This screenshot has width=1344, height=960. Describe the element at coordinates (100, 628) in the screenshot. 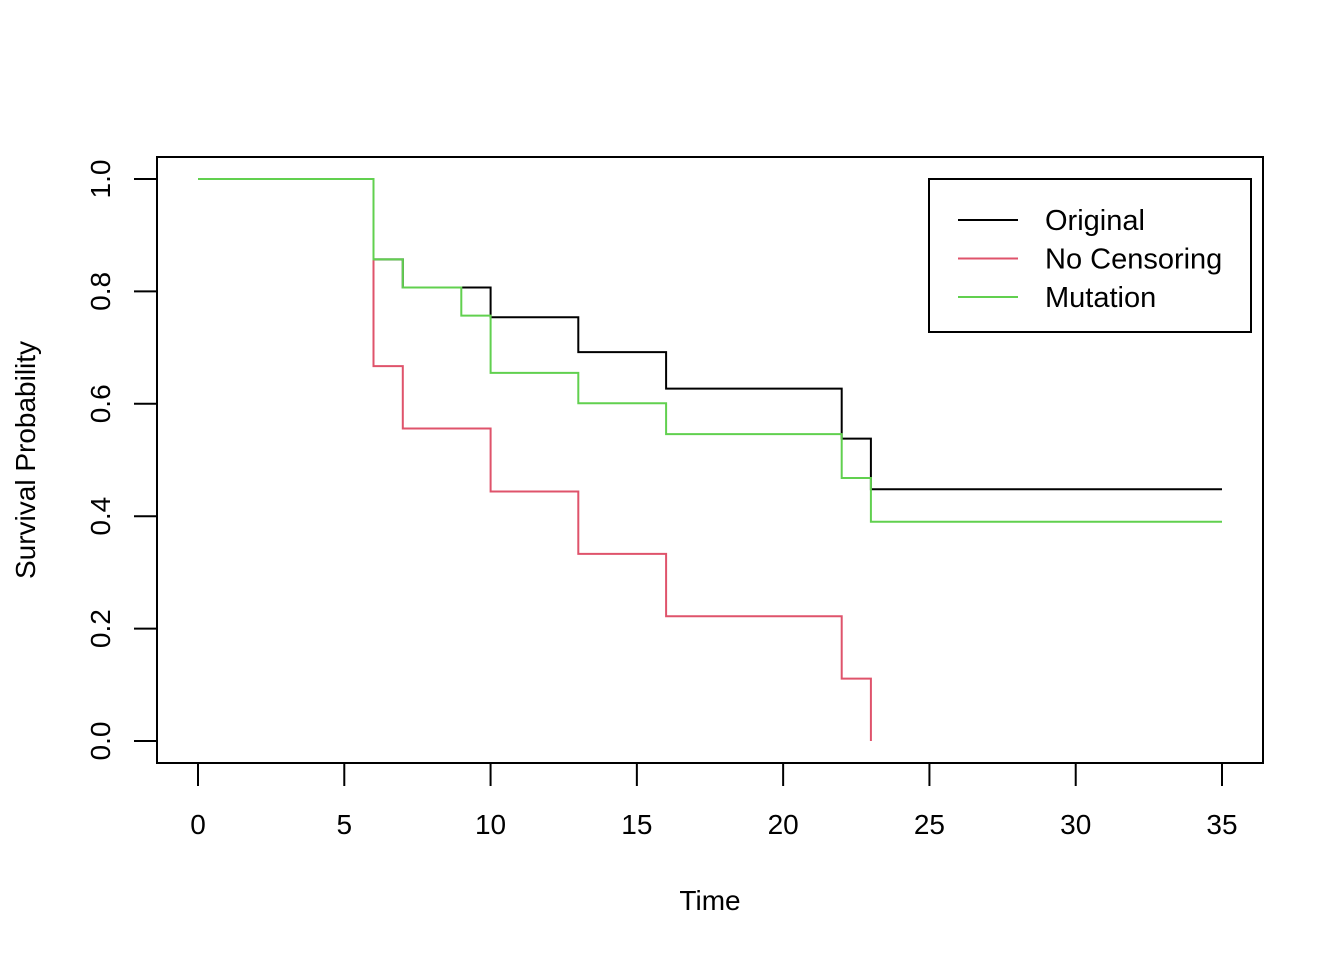

I see `y-tick-label: 0.2` at that location.